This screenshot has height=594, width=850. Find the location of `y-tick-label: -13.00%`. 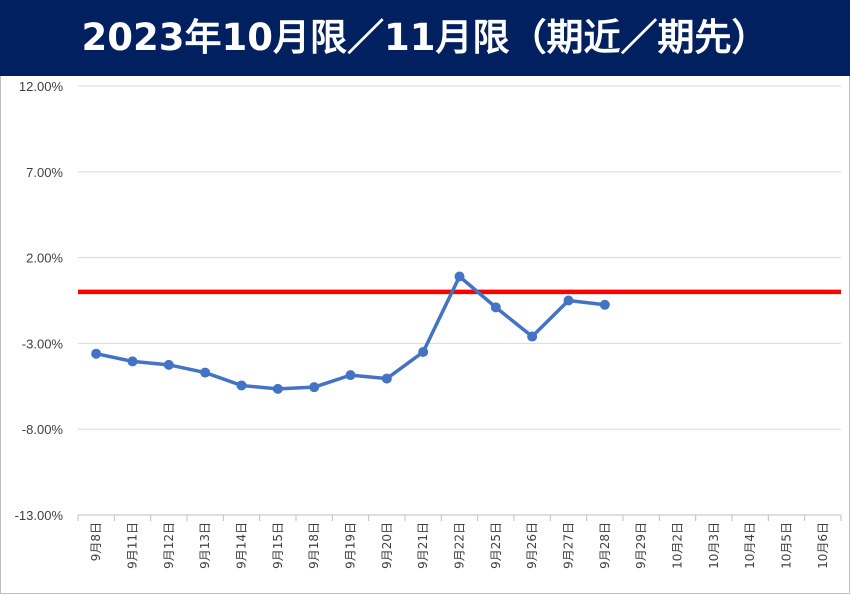

y-tick-label: -13.00% is located at coordinates (39, 515).